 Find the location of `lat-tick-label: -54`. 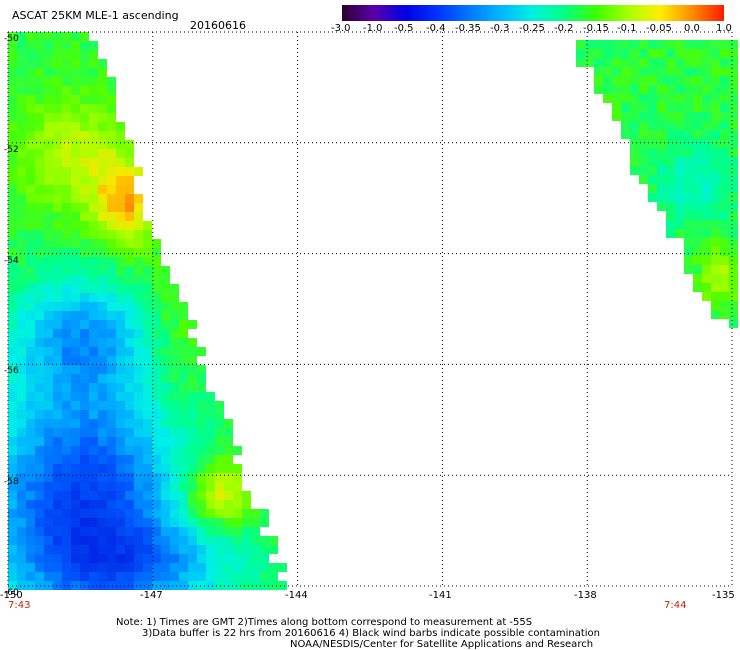

lat-tick-label: -54 is located at coordinates (11, 261).